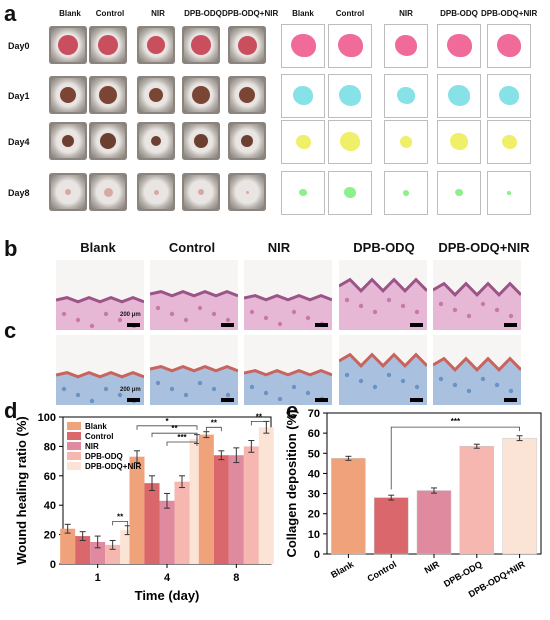  I want to click on y-tick-label: 0, so click(317, 555).